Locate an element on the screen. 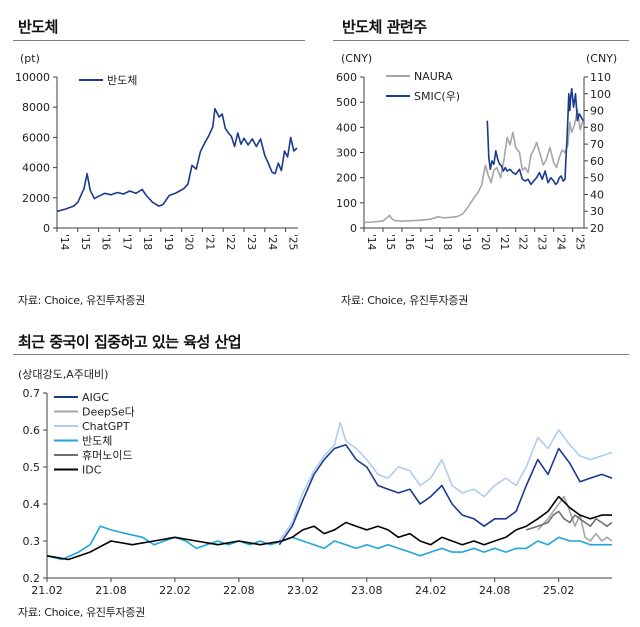 This screenshot has width=640, height=627. x-tick-label: 23.02 is located at coordinates (303, 590).